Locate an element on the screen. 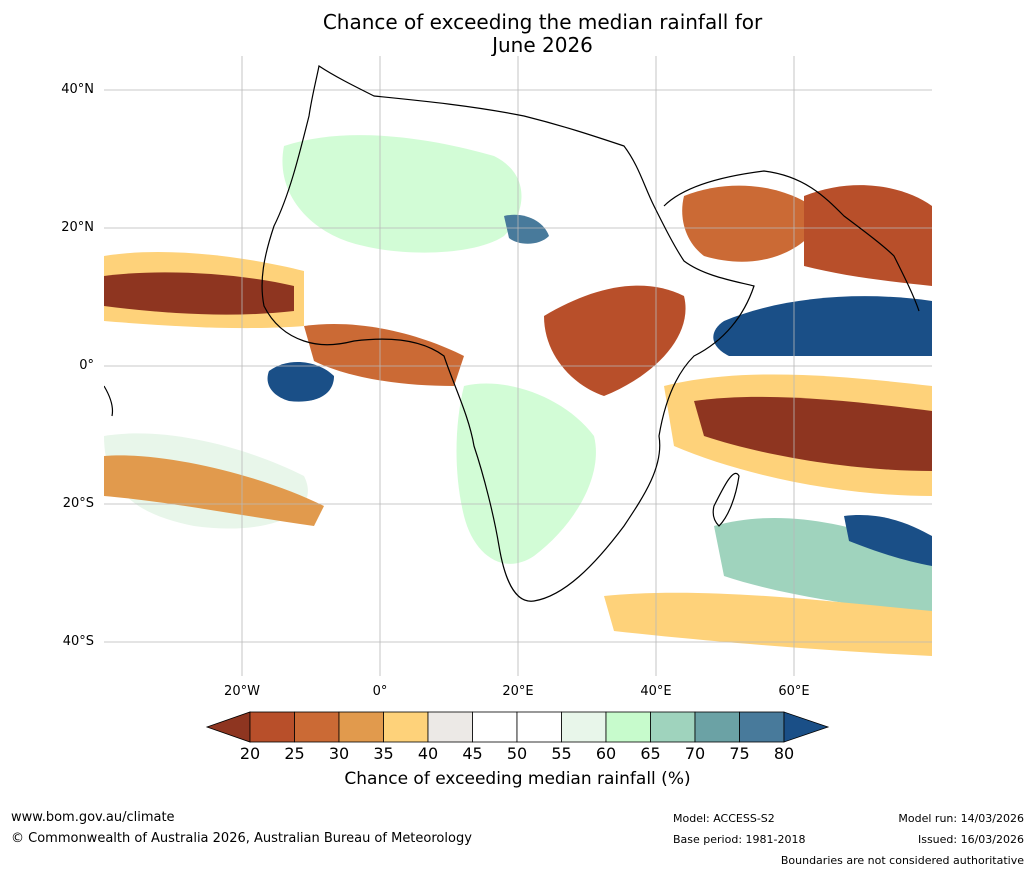 This screenshot has width=1035, height=873. wet-region-north-africa is located at coordinates (402, 194).